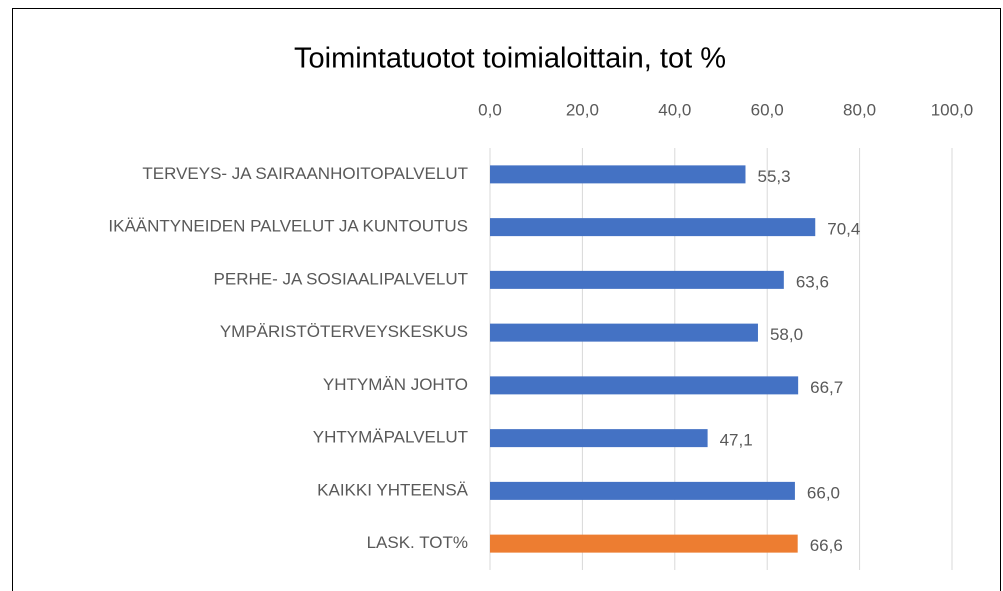  What do you see at coordinates (417, 542) in the screenshot?
I see `y-tick-label: LASK. TOT%` at bounding box center [417, 542].